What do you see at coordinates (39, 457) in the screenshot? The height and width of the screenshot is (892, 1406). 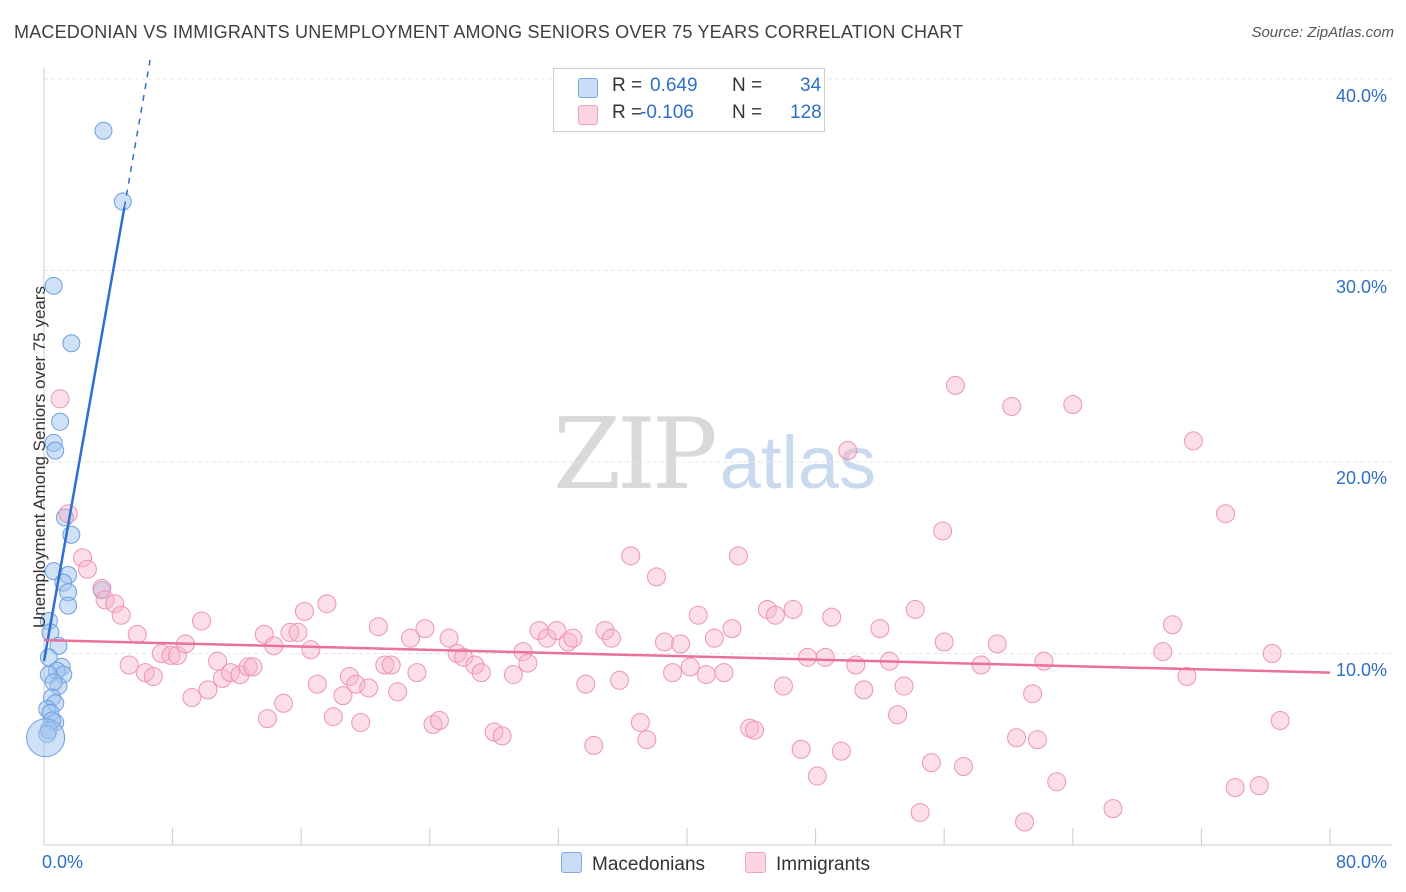 I see `y-axis-title: Unemployment Among Seniors over 75 years` at bounding box center [39, 457].